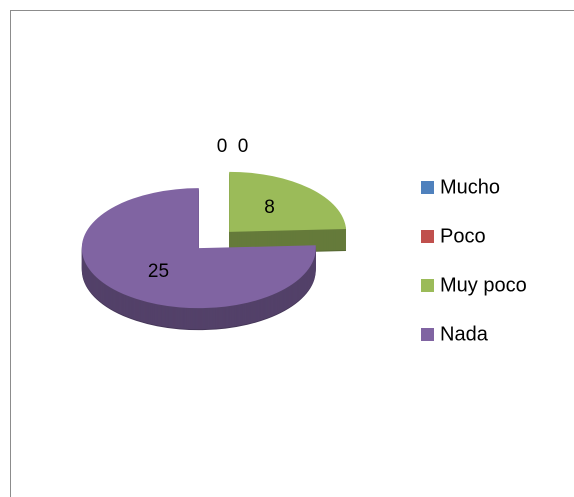  Describe the element at coordinates (470, 187) in the screenshot. I see `legend-label: Mucho` at that location.